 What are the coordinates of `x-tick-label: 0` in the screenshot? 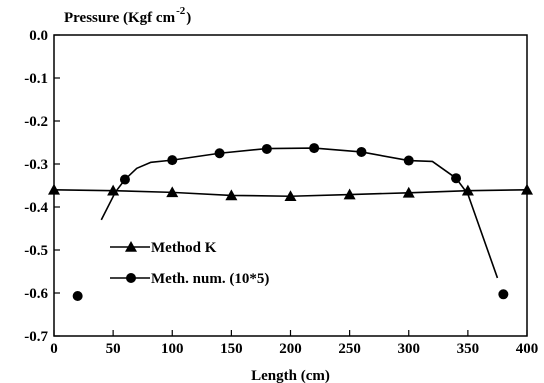 It's located at (54, 349).